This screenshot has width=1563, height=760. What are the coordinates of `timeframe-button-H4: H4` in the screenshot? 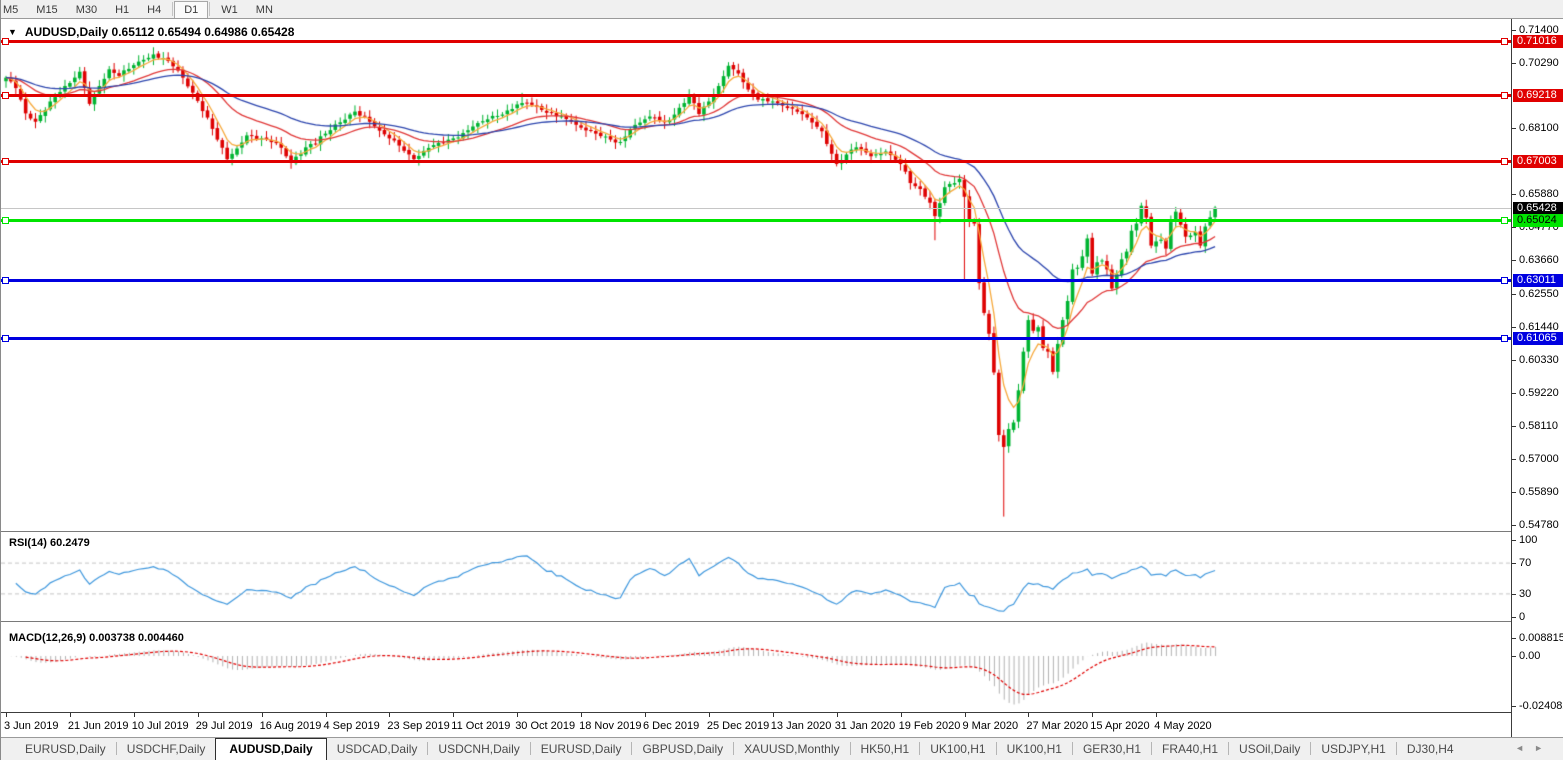 It's located at (154, 10).